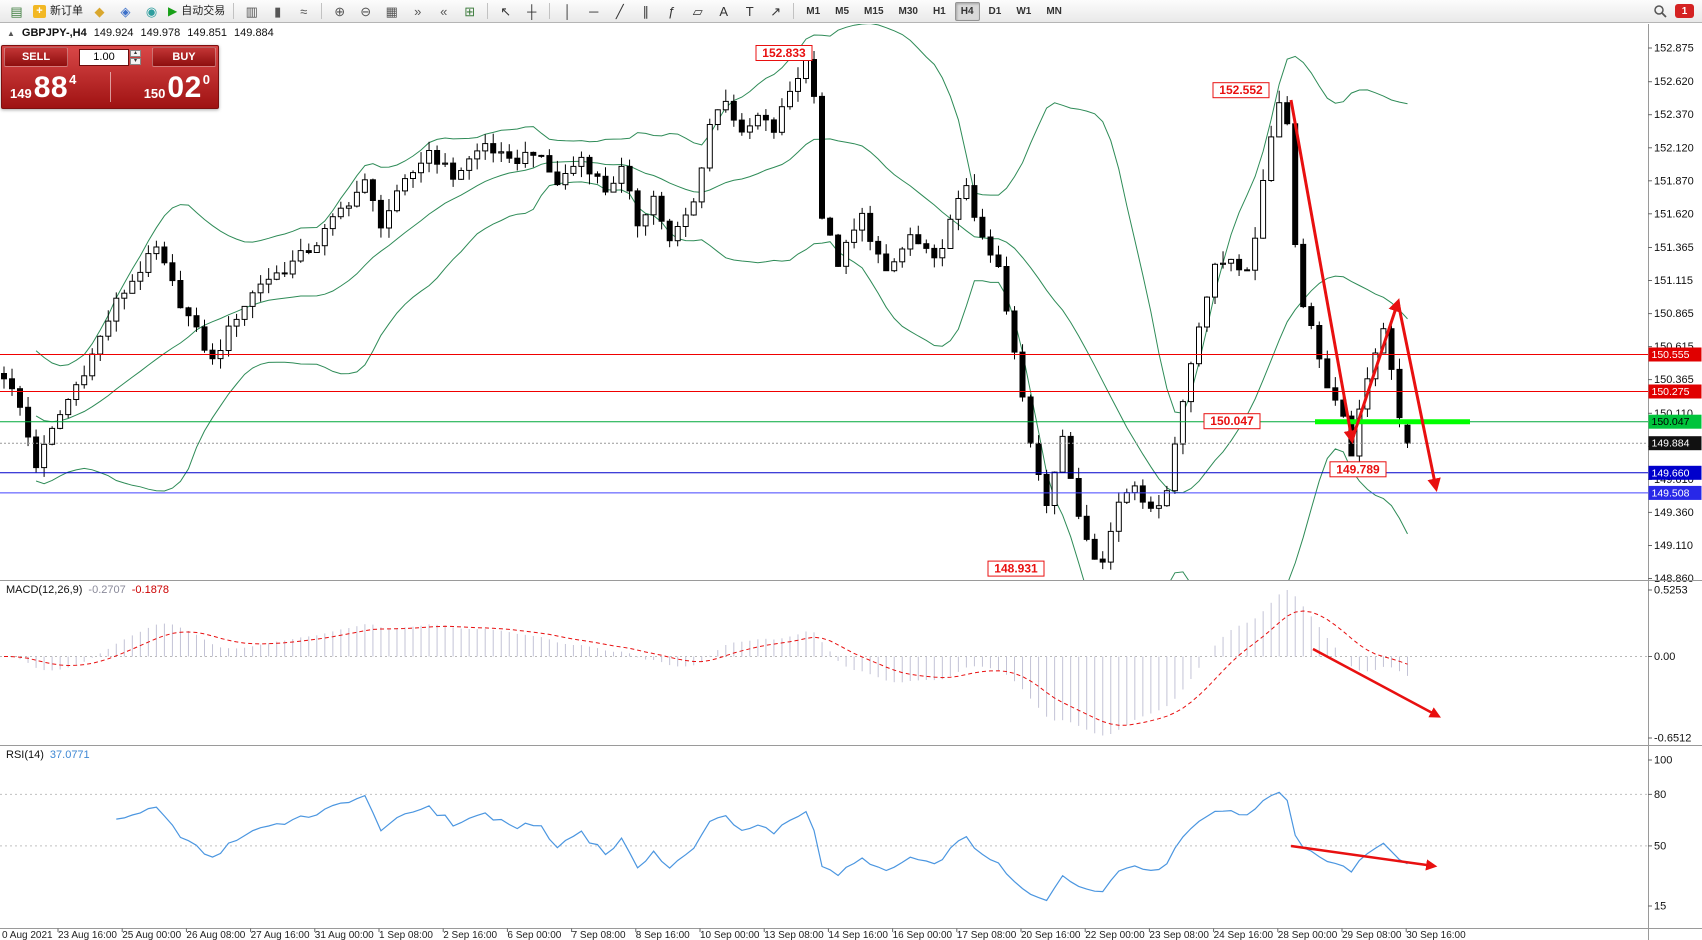  What do you see at coordinates (43, 88) in the screenshot?
I see `sell-price: 149 88 4` at bounding box center [43, 88].